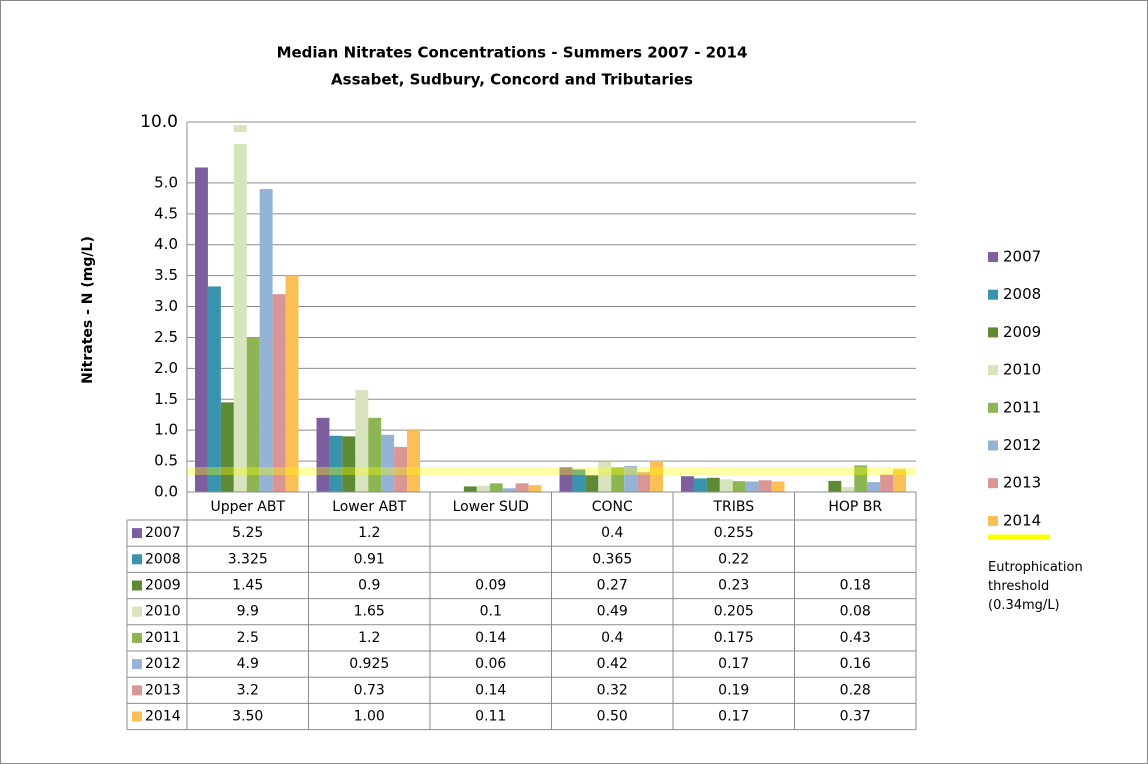 Image resolution: width=1148 pixels, height=764 pixels. What do you see at coordinates (163, 559) in the screenshot?
I see `table-row-label: 2008` at bounding box center [163, 559].